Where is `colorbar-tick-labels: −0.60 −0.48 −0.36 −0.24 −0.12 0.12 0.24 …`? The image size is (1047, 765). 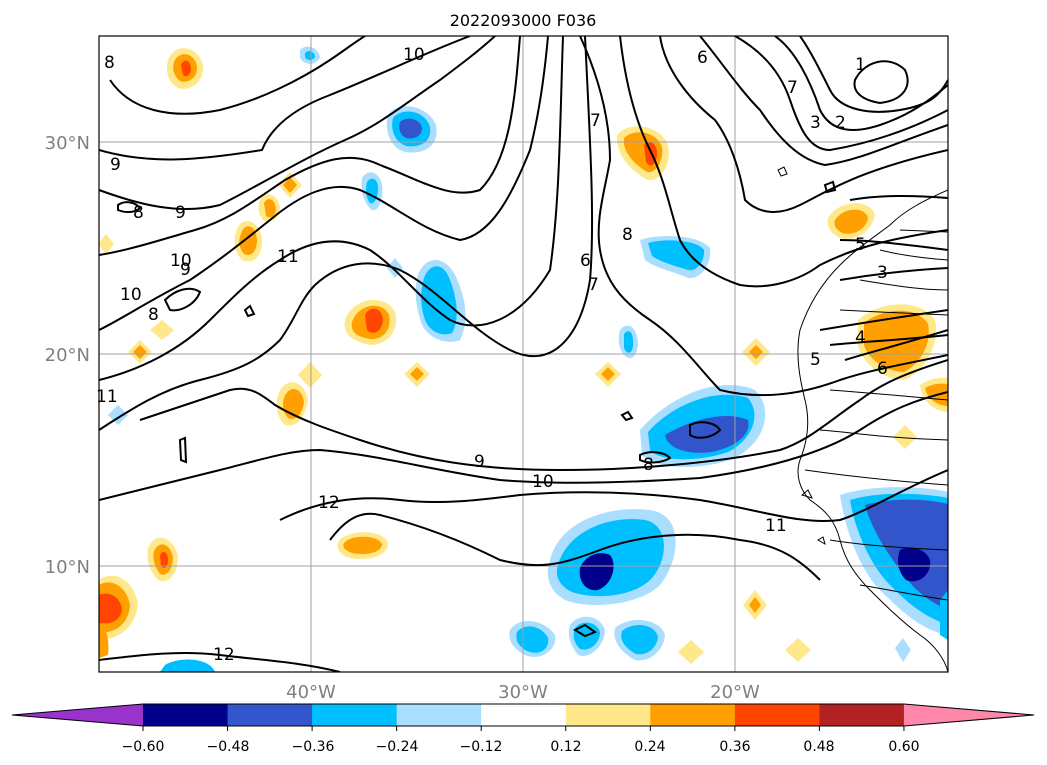
colorbar-tick-labels: −0.60 −0.48 −0.36 −0.24 −0.12 0.12 0.24 … is located at coordinates (521, 747).